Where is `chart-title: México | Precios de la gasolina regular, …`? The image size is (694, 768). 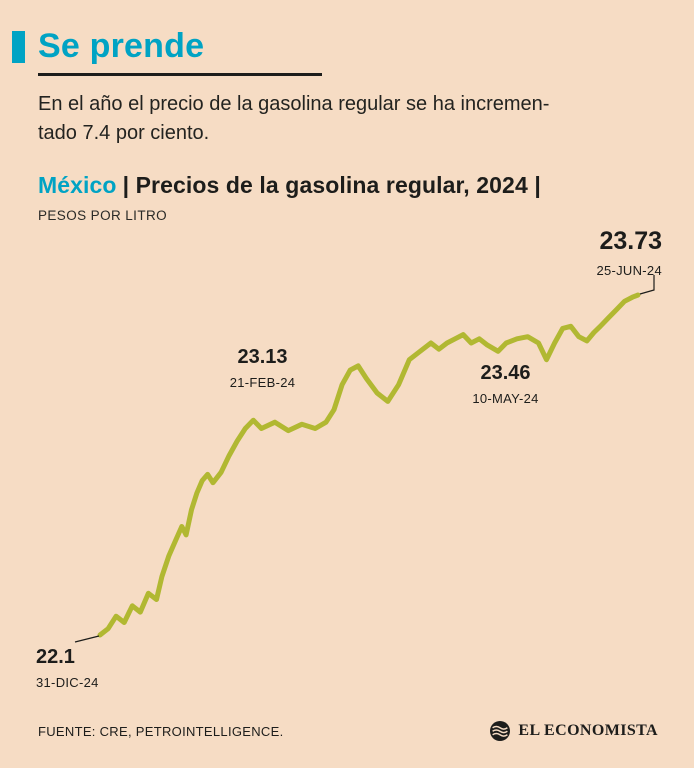 chart-title: México | Precios de la gasolina regular, … is located at coordinates (289, 185).